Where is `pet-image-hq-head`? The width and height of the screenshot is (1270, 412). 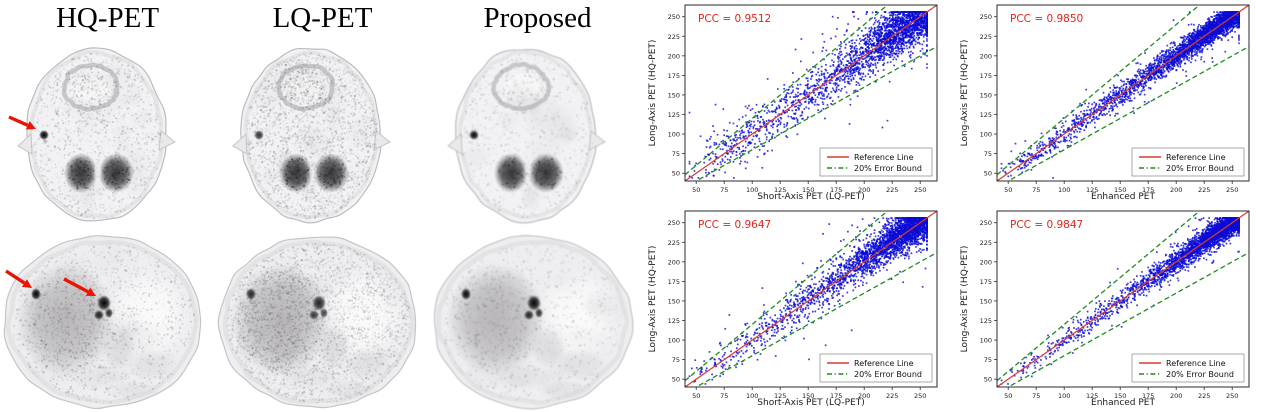
pet-image-hq-head is located at coordinates (107, 131).